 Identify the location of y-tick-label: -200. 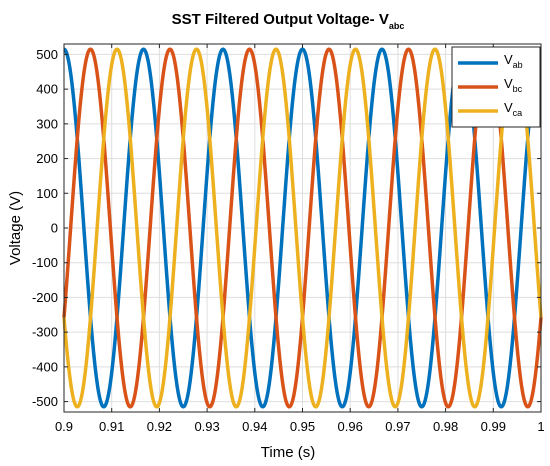
(45, 297).